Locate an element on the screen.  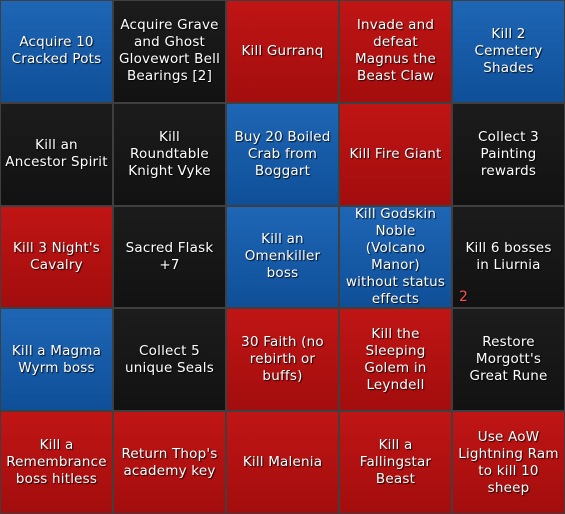
bingo-cell-label: Kill an Omenkiller boss is located at coordinates (282, 256).